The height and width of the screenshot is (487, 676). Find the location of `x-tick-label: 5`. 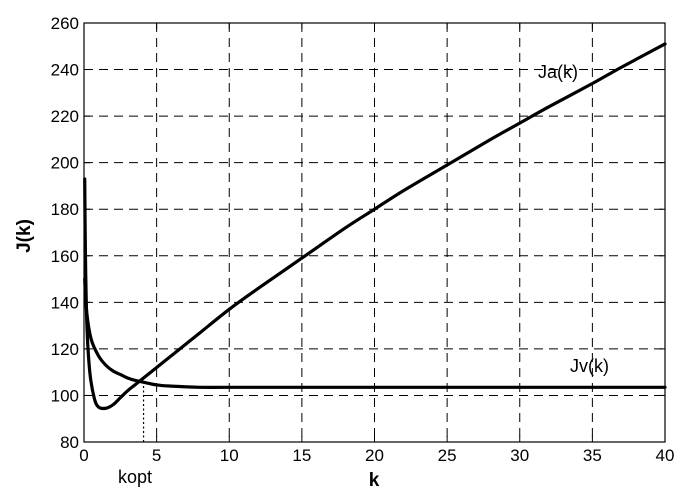

x-tick-label: 5 is located at coordinates (156, 455).